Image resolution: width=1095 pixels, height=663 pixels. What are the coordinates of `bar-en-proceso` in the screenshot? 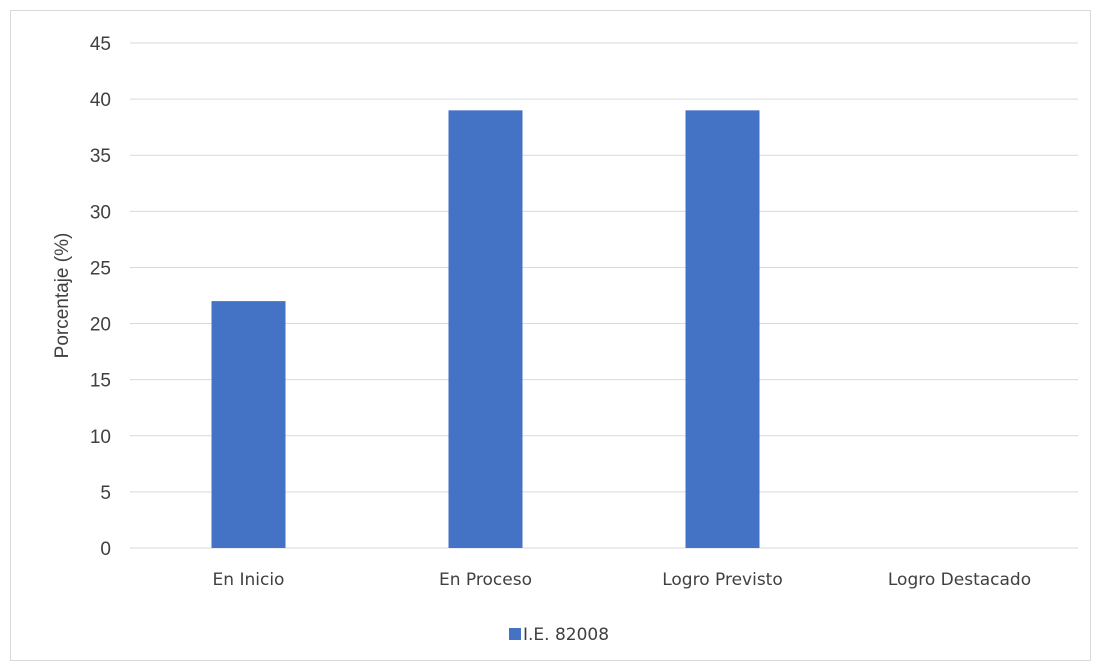 It's located at (485, 329).